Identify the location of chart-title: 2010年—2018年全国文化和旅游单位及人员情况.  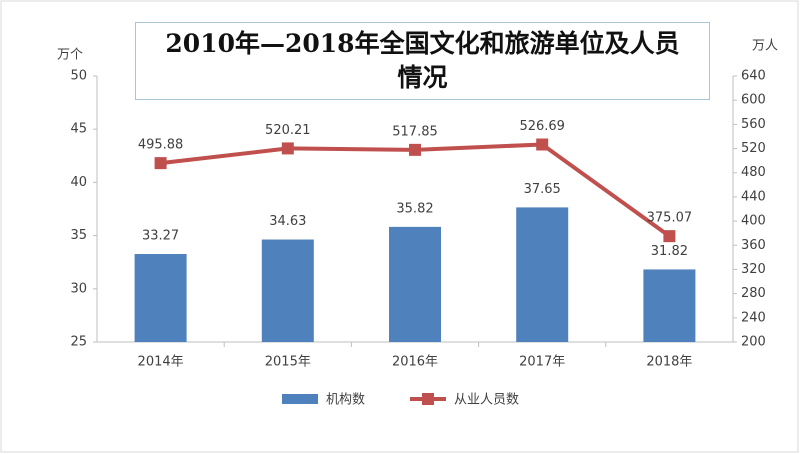
(422, 60).